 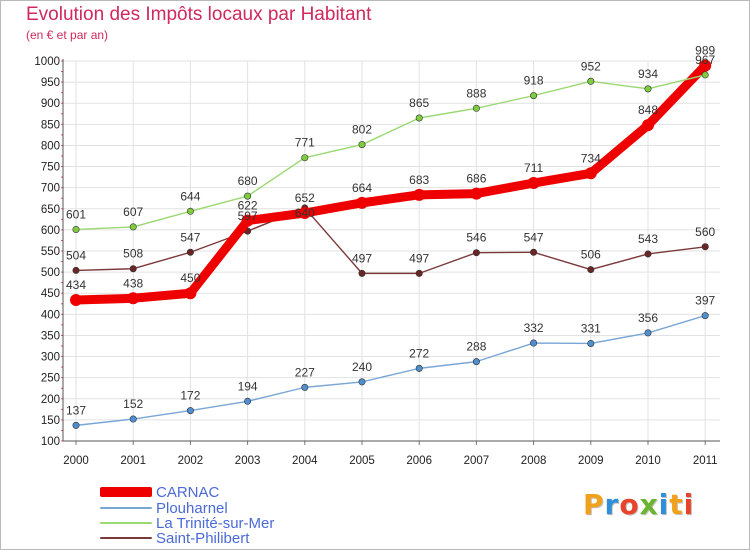 I want to click on data-label-plouharnel: 397, so click(x=705, y=301).